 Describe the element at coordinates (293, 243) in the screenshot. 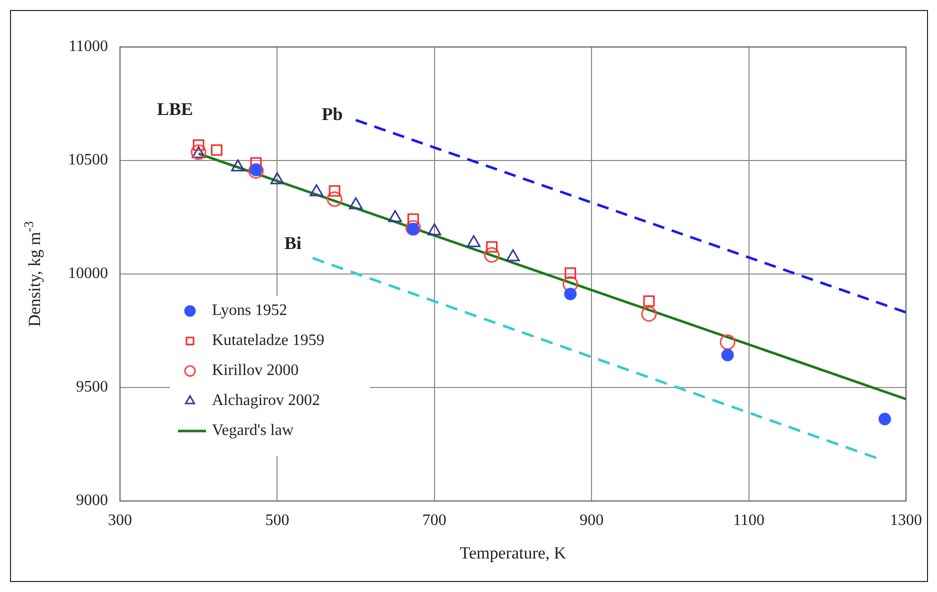

I see `annotation: Bi` at that location.